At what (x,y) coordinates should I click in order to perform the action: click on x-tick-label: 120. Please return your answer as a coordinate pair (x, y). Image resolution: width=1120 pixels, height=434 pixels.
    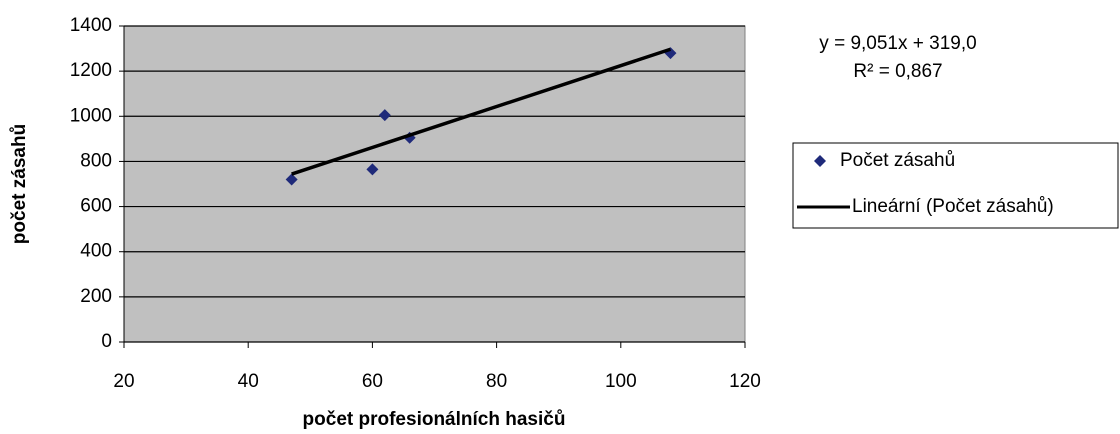
    Looking at the image, I should click on (745, 381).